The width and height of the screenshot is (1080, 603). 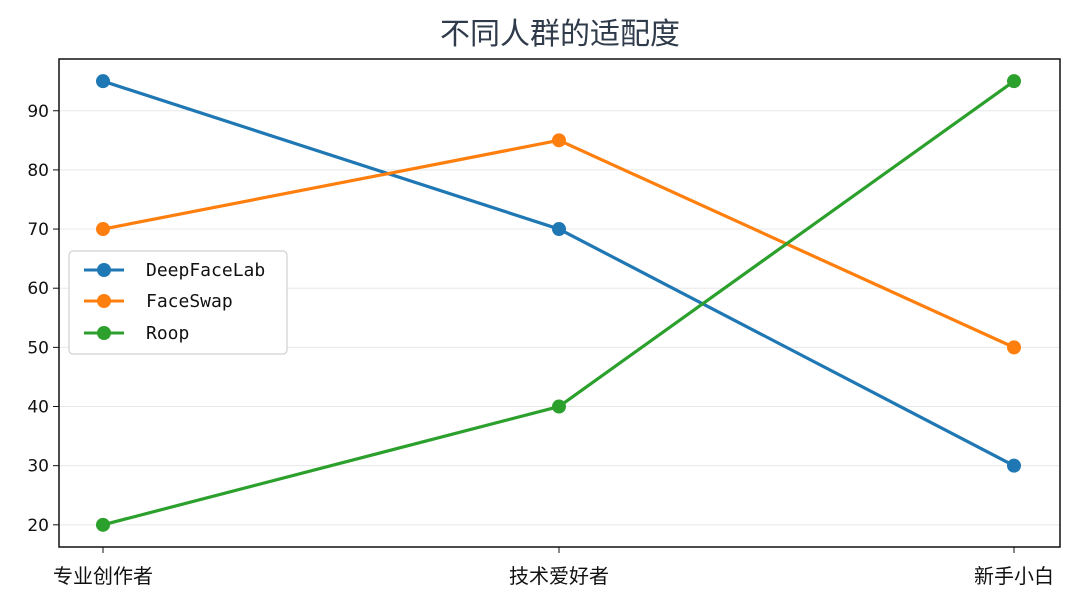 I want to click on legend-marker-dot-deepfacelab, so click(x=104, y=270).